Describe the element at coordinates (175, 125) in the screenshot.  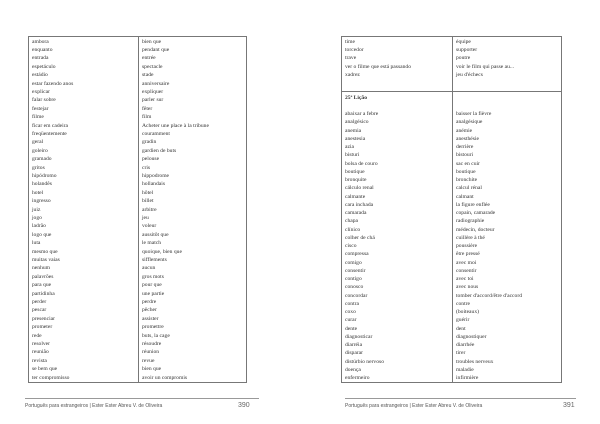
I see `french-term: Acheter une place à la tribune` at that location.